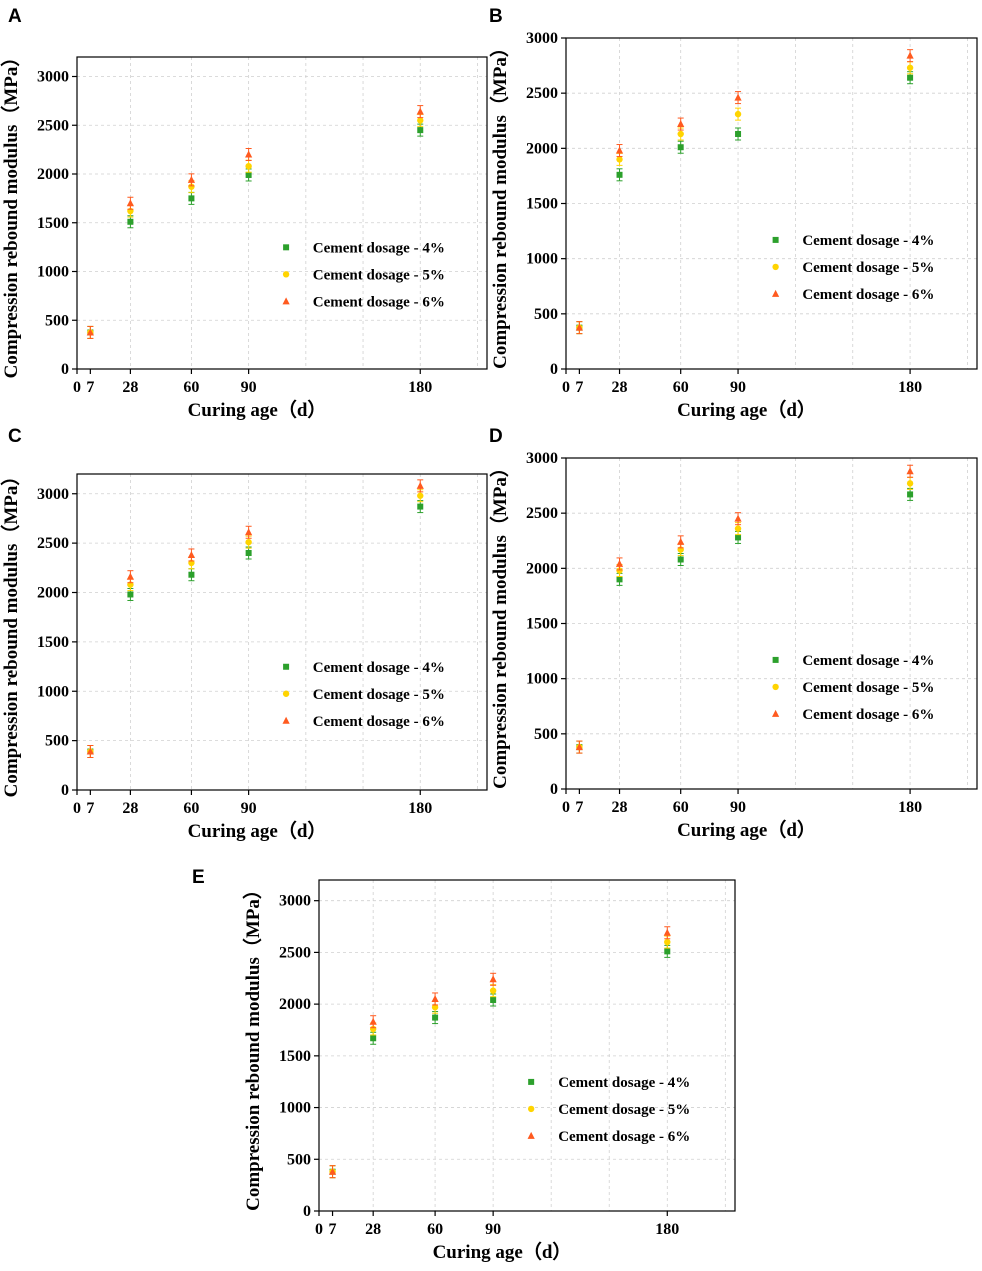 This screenshot has height=1271, width=982. Describe the element at coordinates (15, 16) in the screenshot. I see `panel-letter: A` at that location.